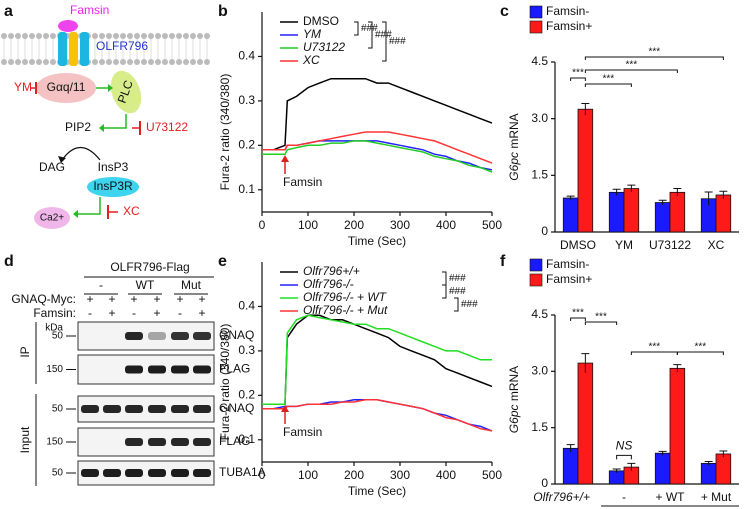 Image resolution: width=748 pixels, height=509 pixels. What do you see at coordinates (131, 211) in the screenshot?
I see `inhibitor-label: XC` at bounding box center [131, 211].